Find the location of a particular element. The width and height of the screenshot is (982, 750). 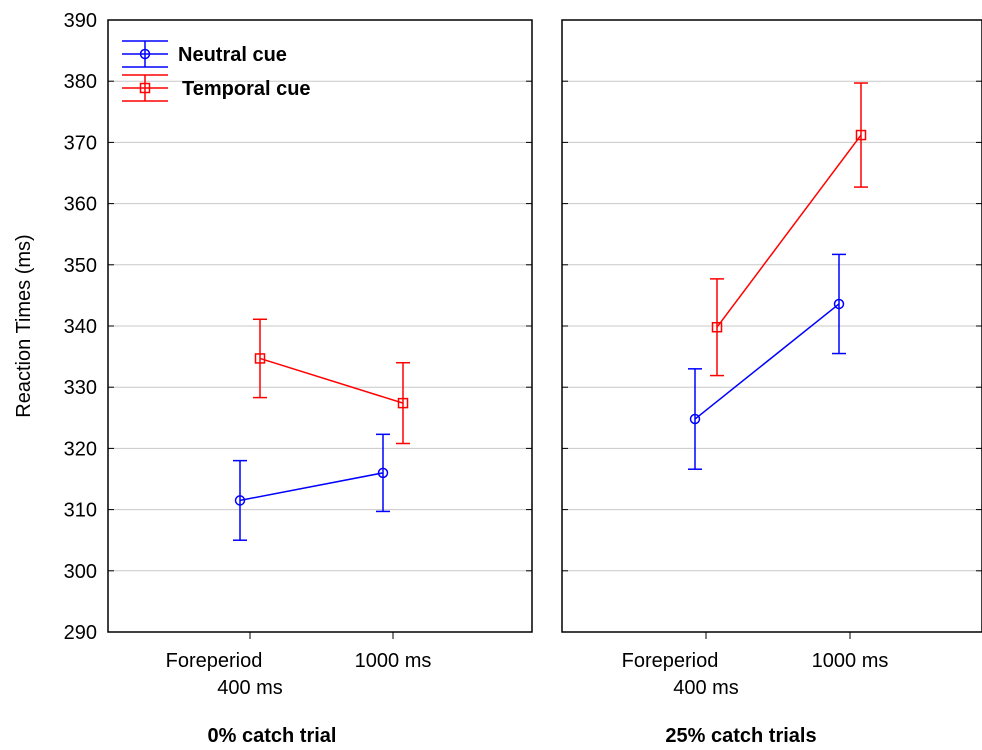

y-tick-label: 330 is located at coordinates (80, 388).